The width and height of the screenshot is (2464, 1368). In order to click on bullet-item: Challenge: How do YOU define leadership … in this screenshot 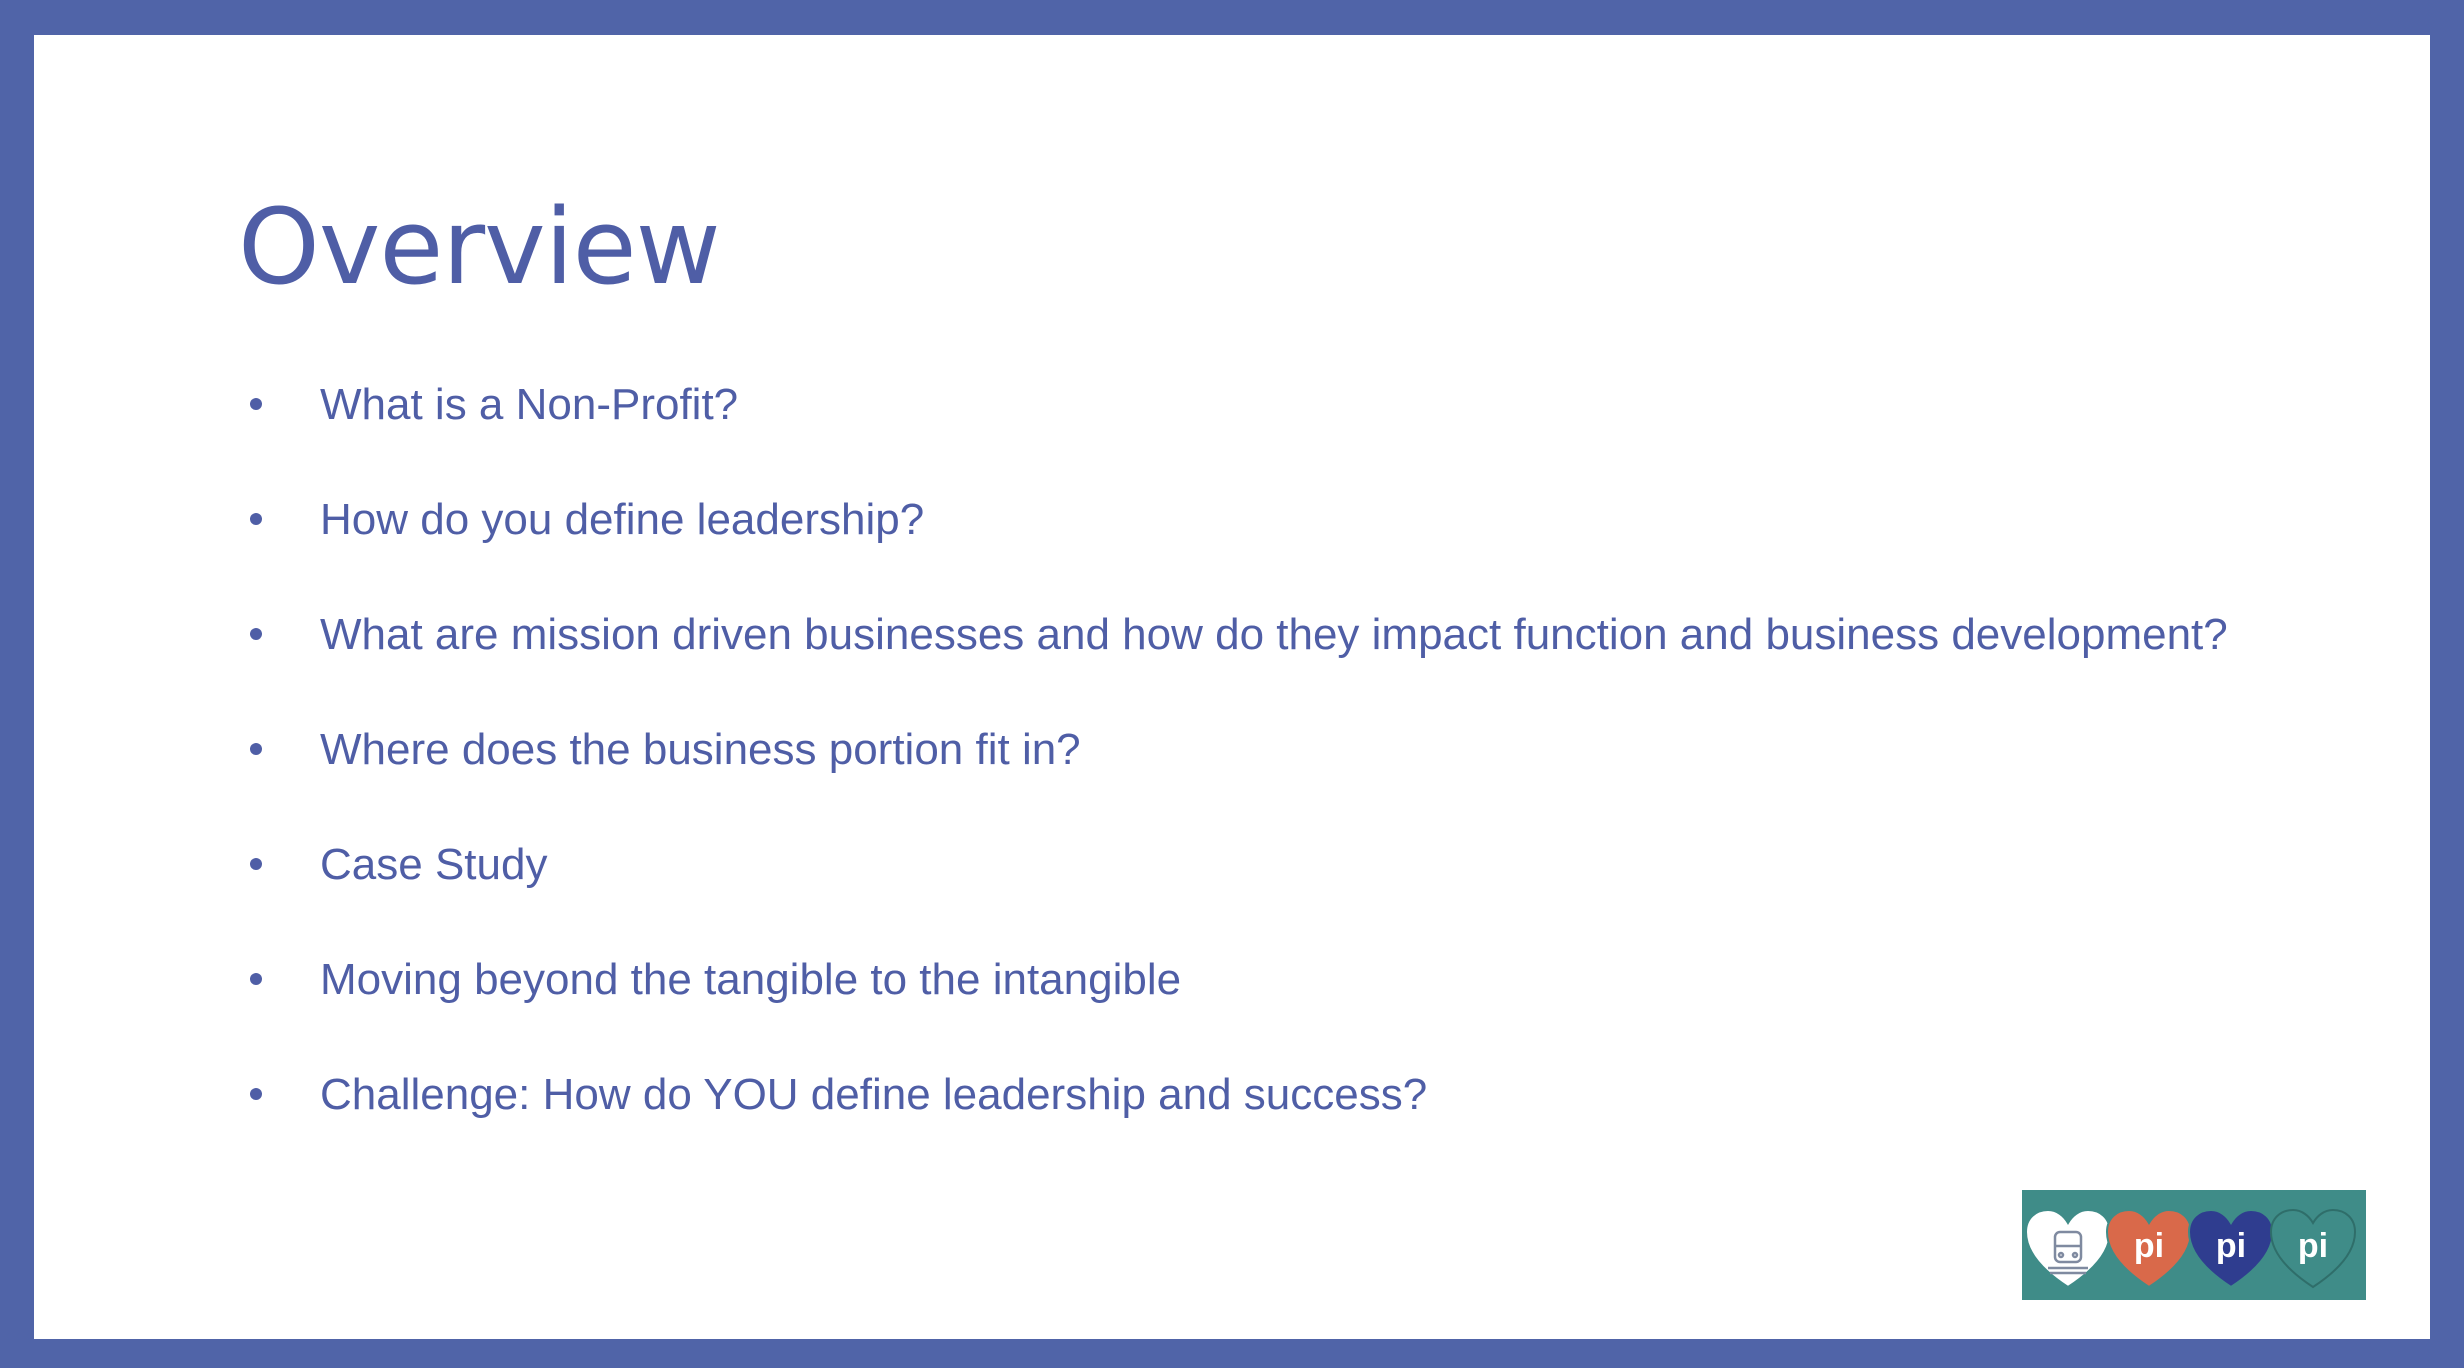, I will do `click(1239, 1117)`.